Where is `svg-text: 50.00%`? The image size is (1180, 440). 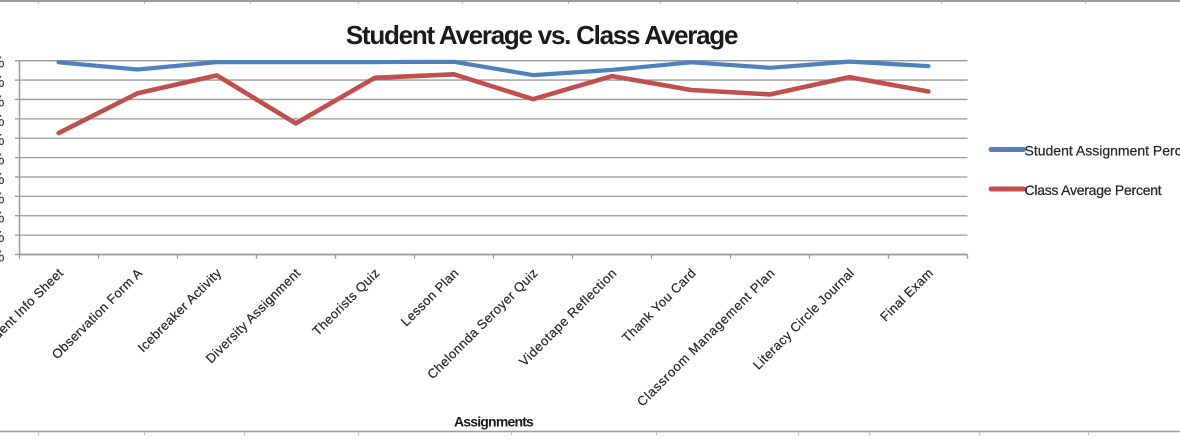
svg-text: 50.00% is located at coordinates (2, 160).